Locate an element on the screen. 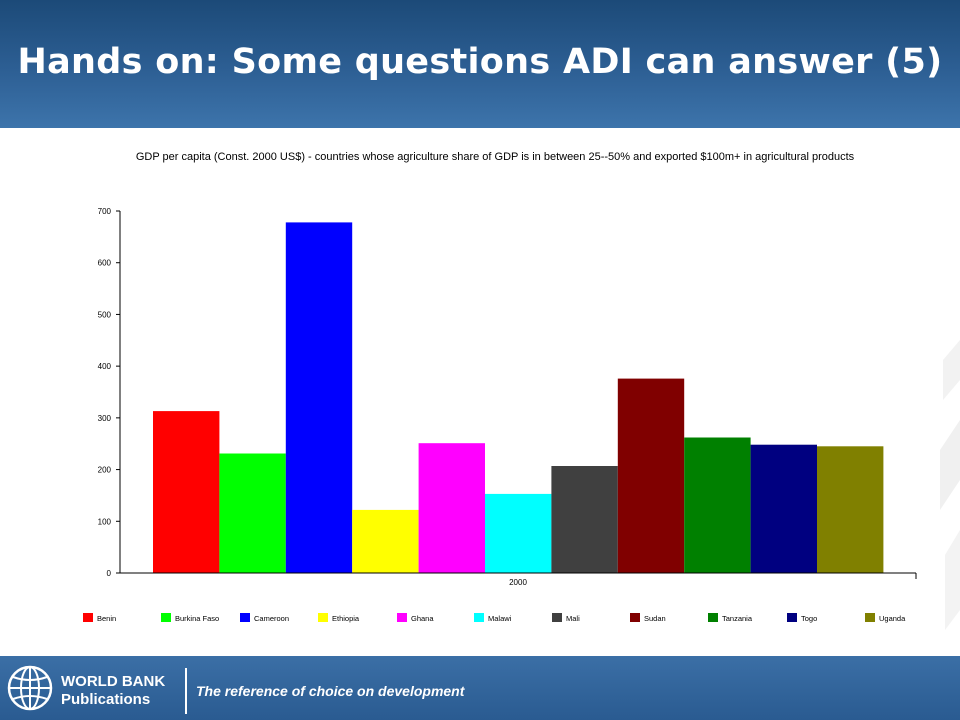 The image size is (960, 720). x-tick-label-2000: 2000 is located at coordinates (518, 582).